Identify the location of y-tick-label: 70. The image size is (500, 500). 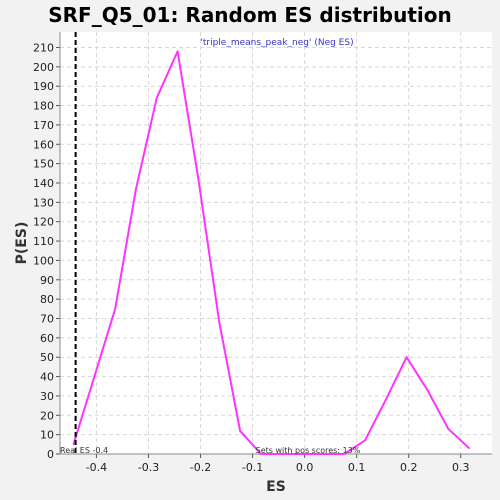
(47, 318).